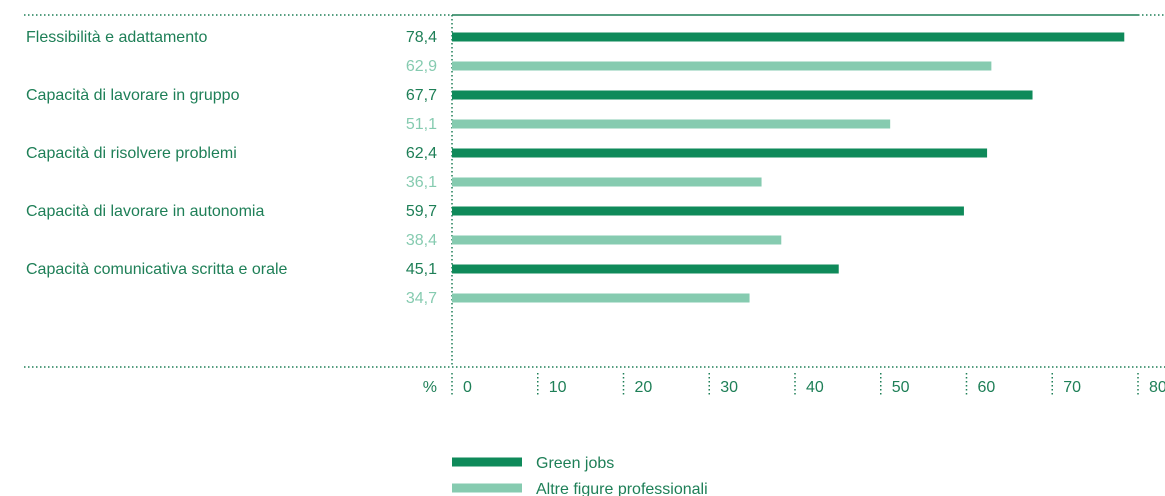 This screenshot has width=1165, height=496. What do you see at coordinates (145, 211) in the screenshot?
I see `category-label: Capacità di lavorare in autonomia` at bounding box center [145, 211].